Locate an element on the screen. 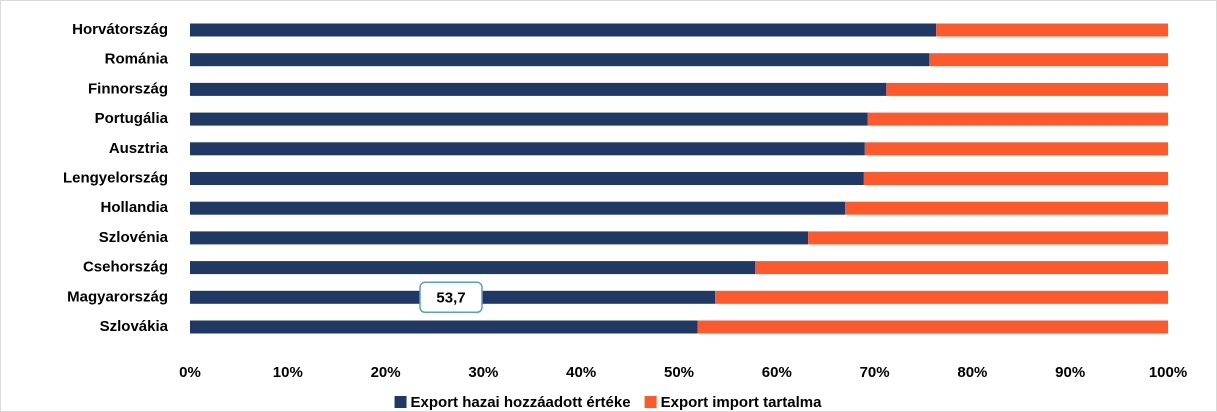 The height and width of the screenshot is (412, 1217). x-tick-label: 100% is located at coordinates (1168, 372).